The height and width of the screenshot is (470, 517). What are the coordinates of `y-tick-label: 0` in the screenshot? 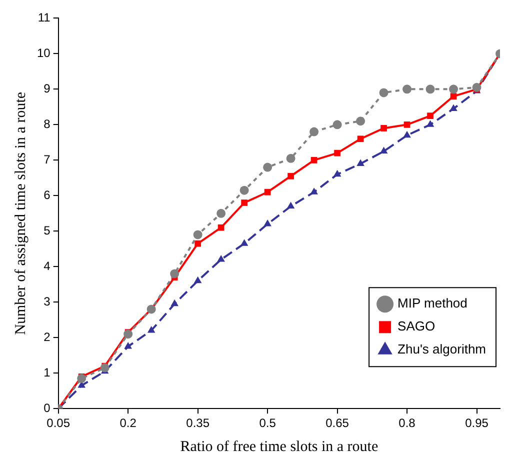 It's located at (47, 407).